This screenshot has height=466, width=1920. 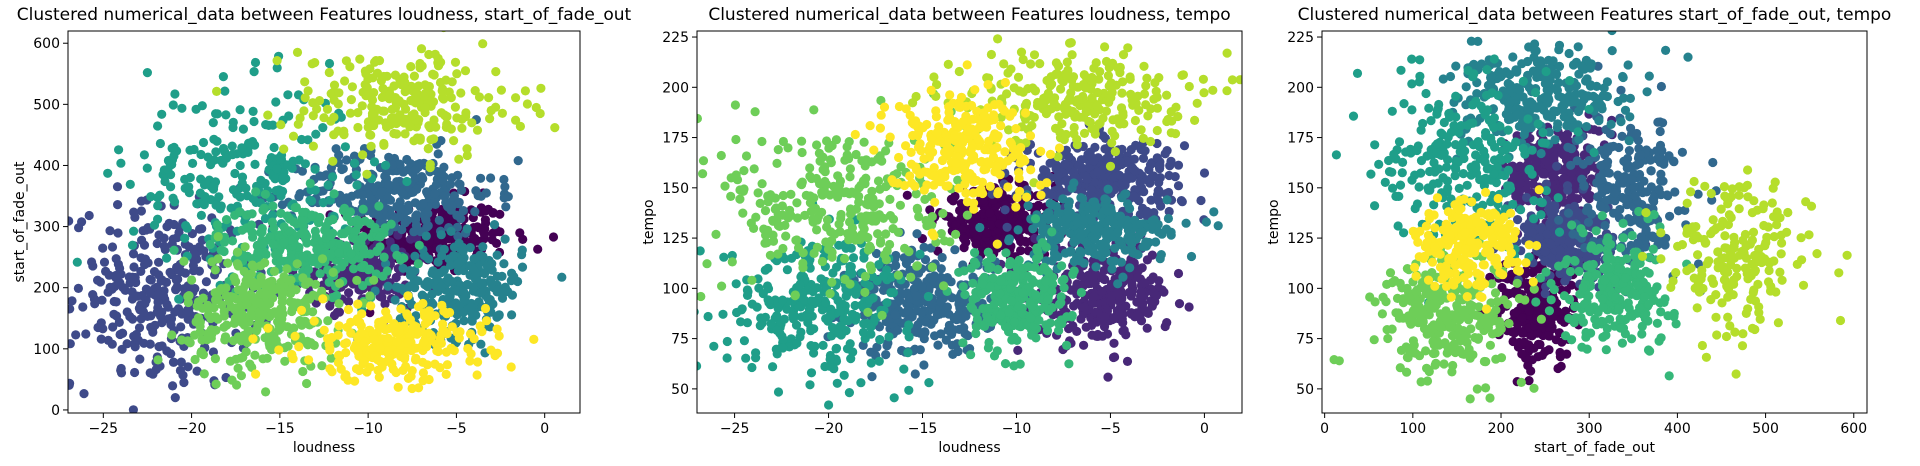 I want to click on x-tick-label: −25, so click(x=104, y=429).